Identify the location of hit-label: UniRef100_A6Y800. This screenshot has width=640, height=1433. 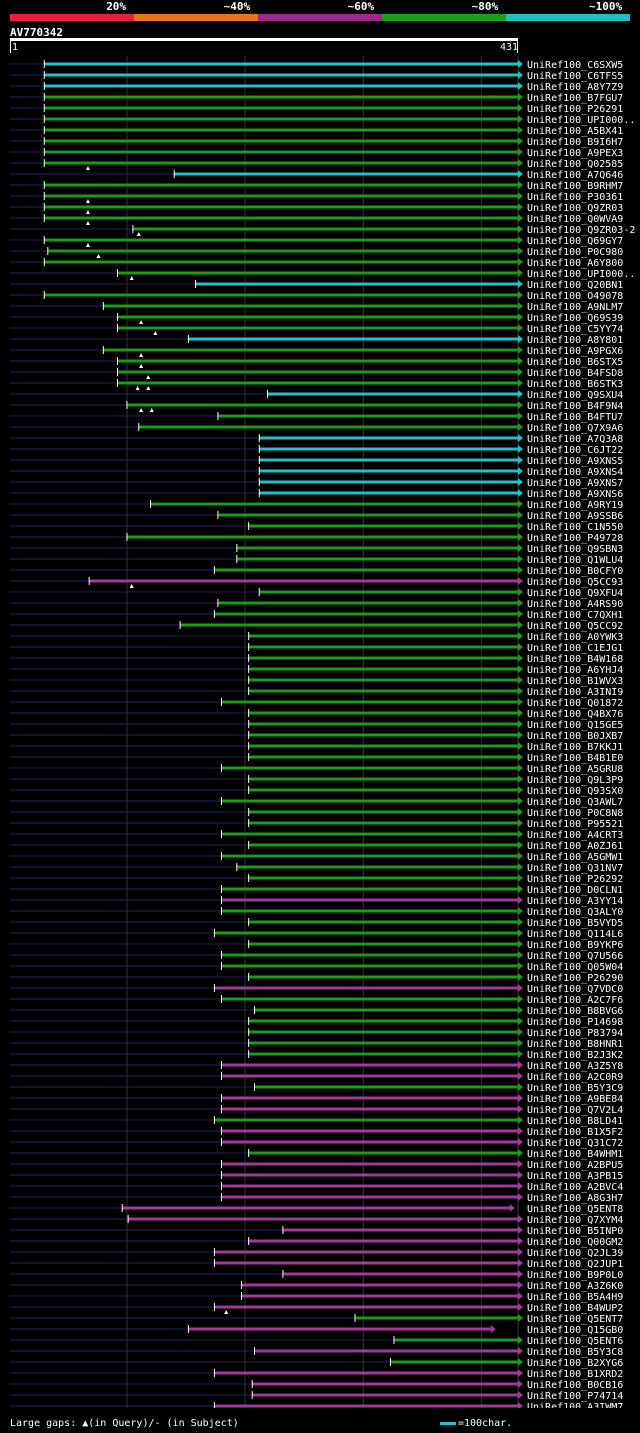
(575, 263).